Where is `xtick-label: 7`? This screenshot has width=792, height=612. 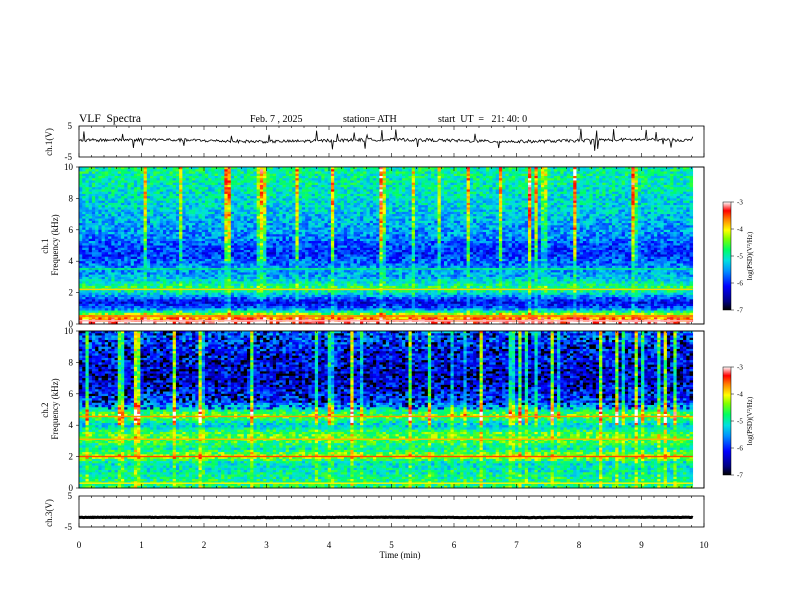 xtick-label: 7 is located at coordinates (516, 545).